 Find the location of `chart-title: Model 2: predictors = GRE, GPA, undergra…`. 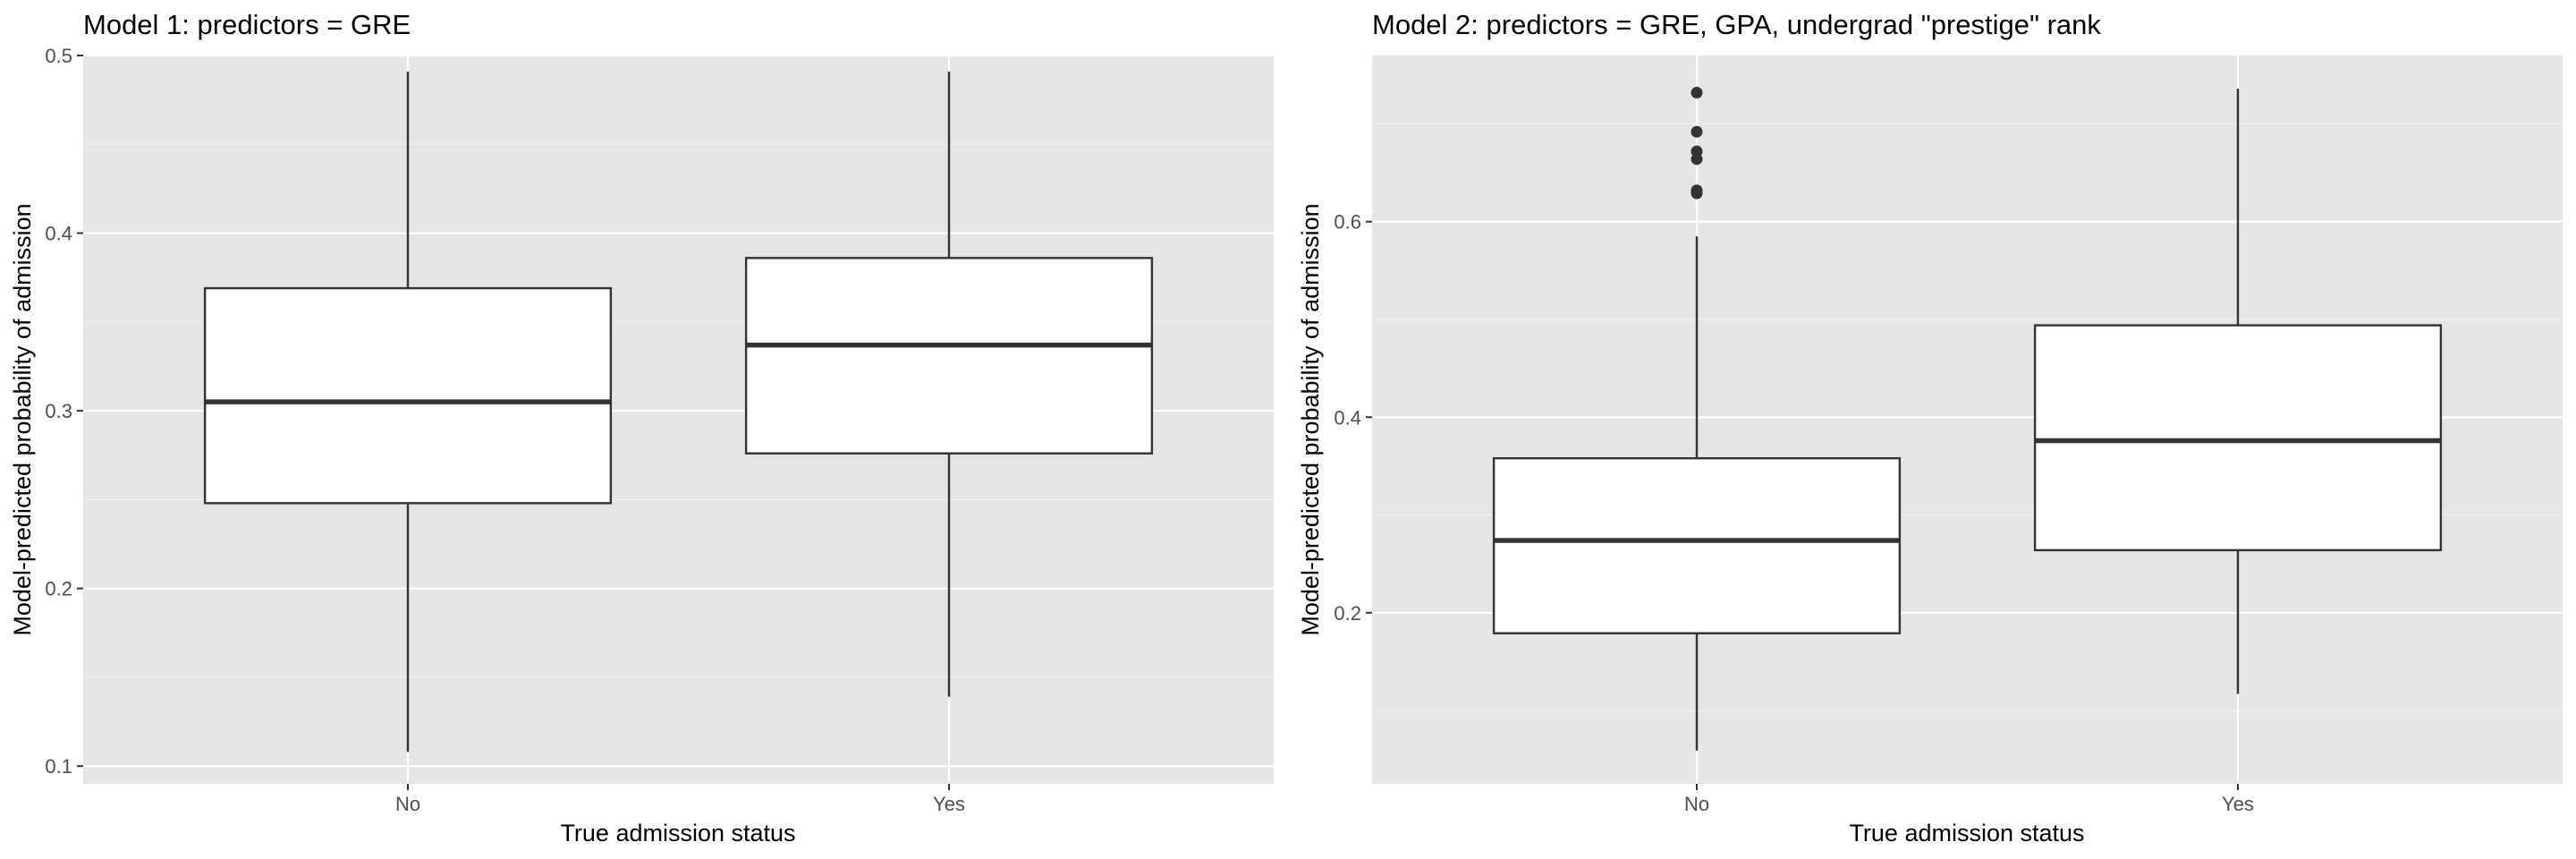

chart-title: Model 2: predictors = GRE, GPA, undergra… is located at coordinates (1736, 24).